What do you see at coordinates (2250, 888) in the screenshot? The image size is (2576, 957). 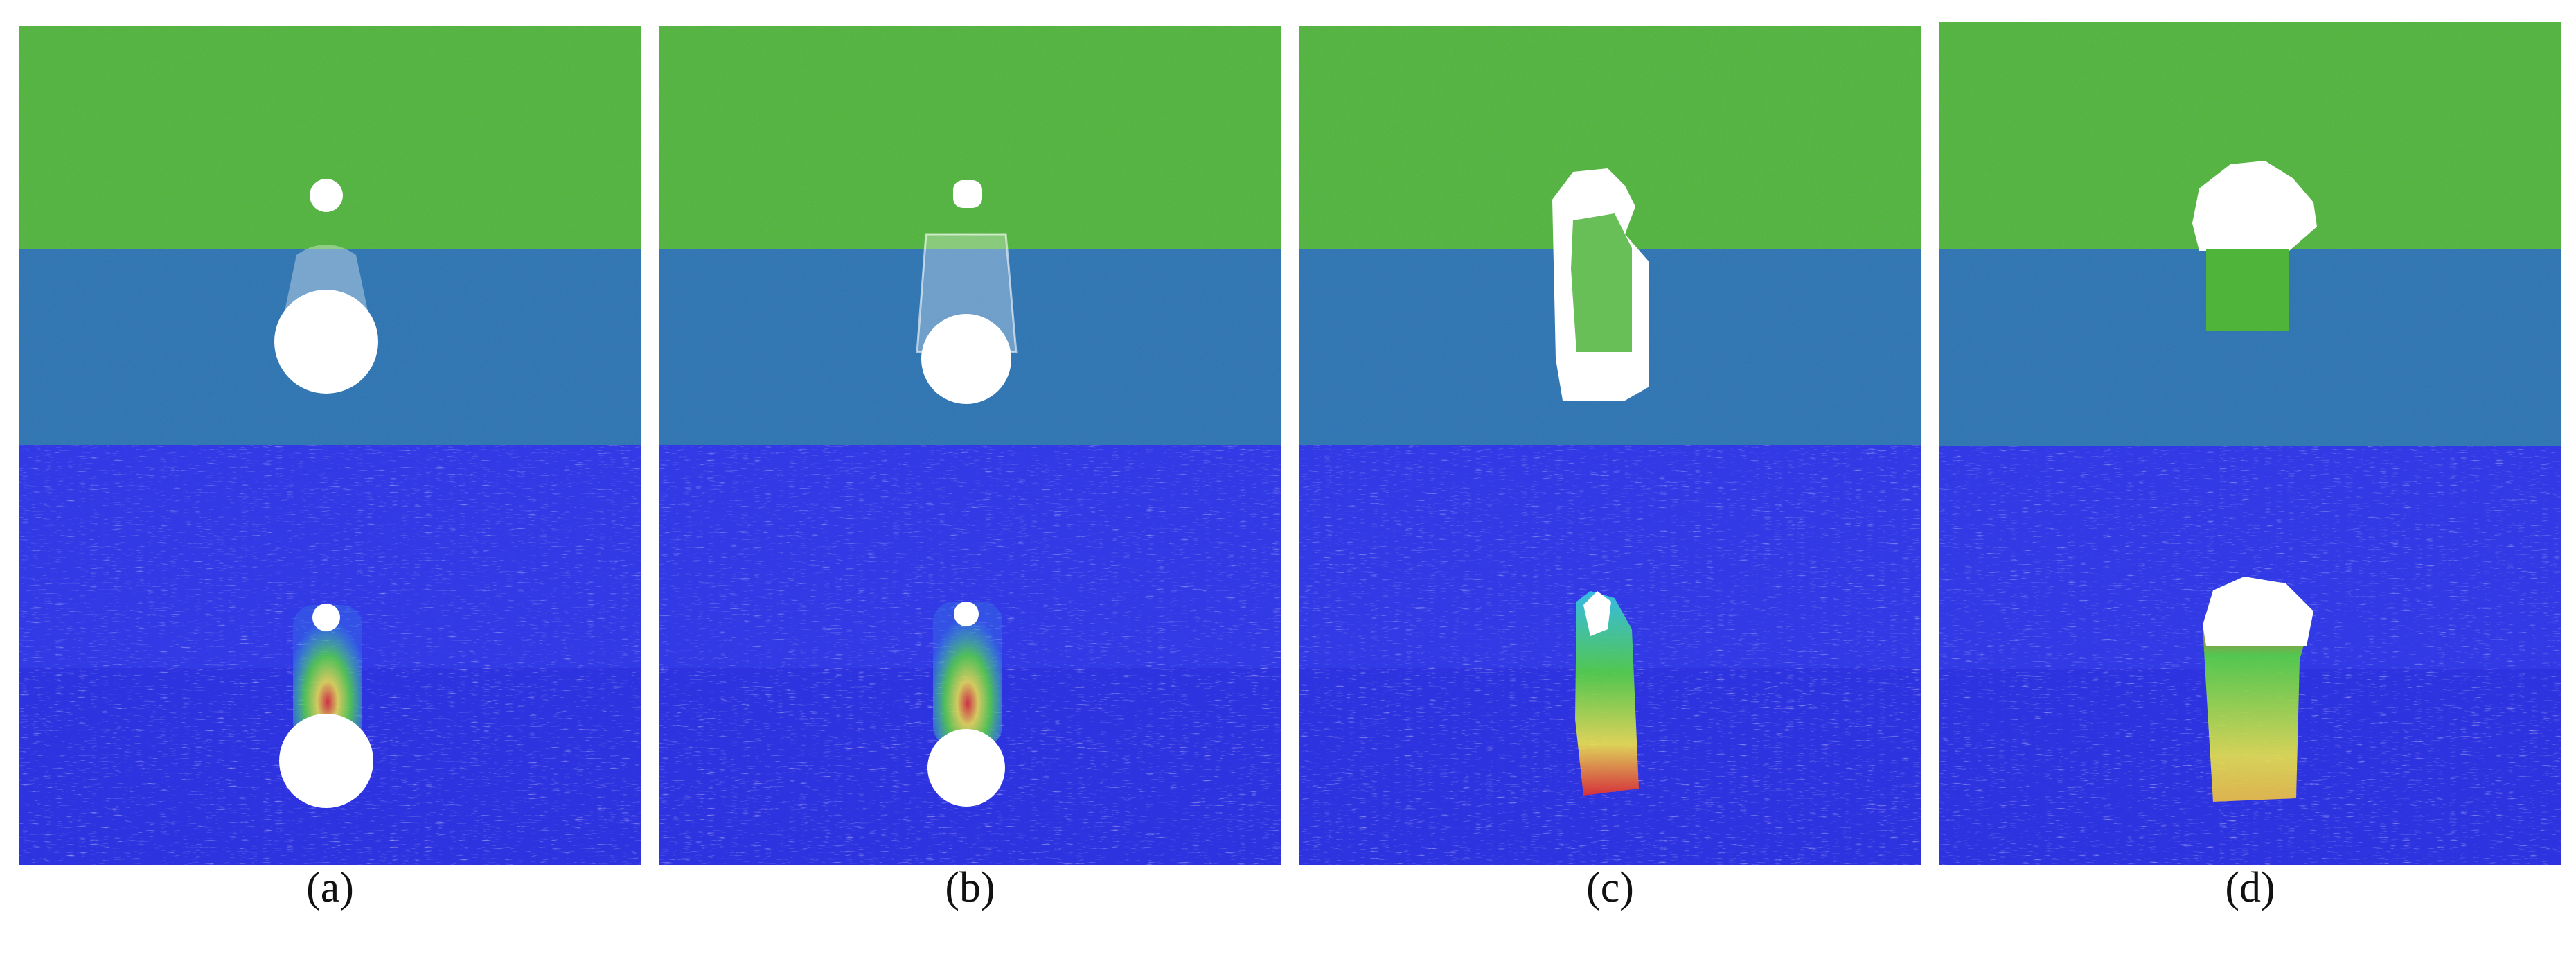 I see `caption-d: (d)` at bounding box center [2250, 888].